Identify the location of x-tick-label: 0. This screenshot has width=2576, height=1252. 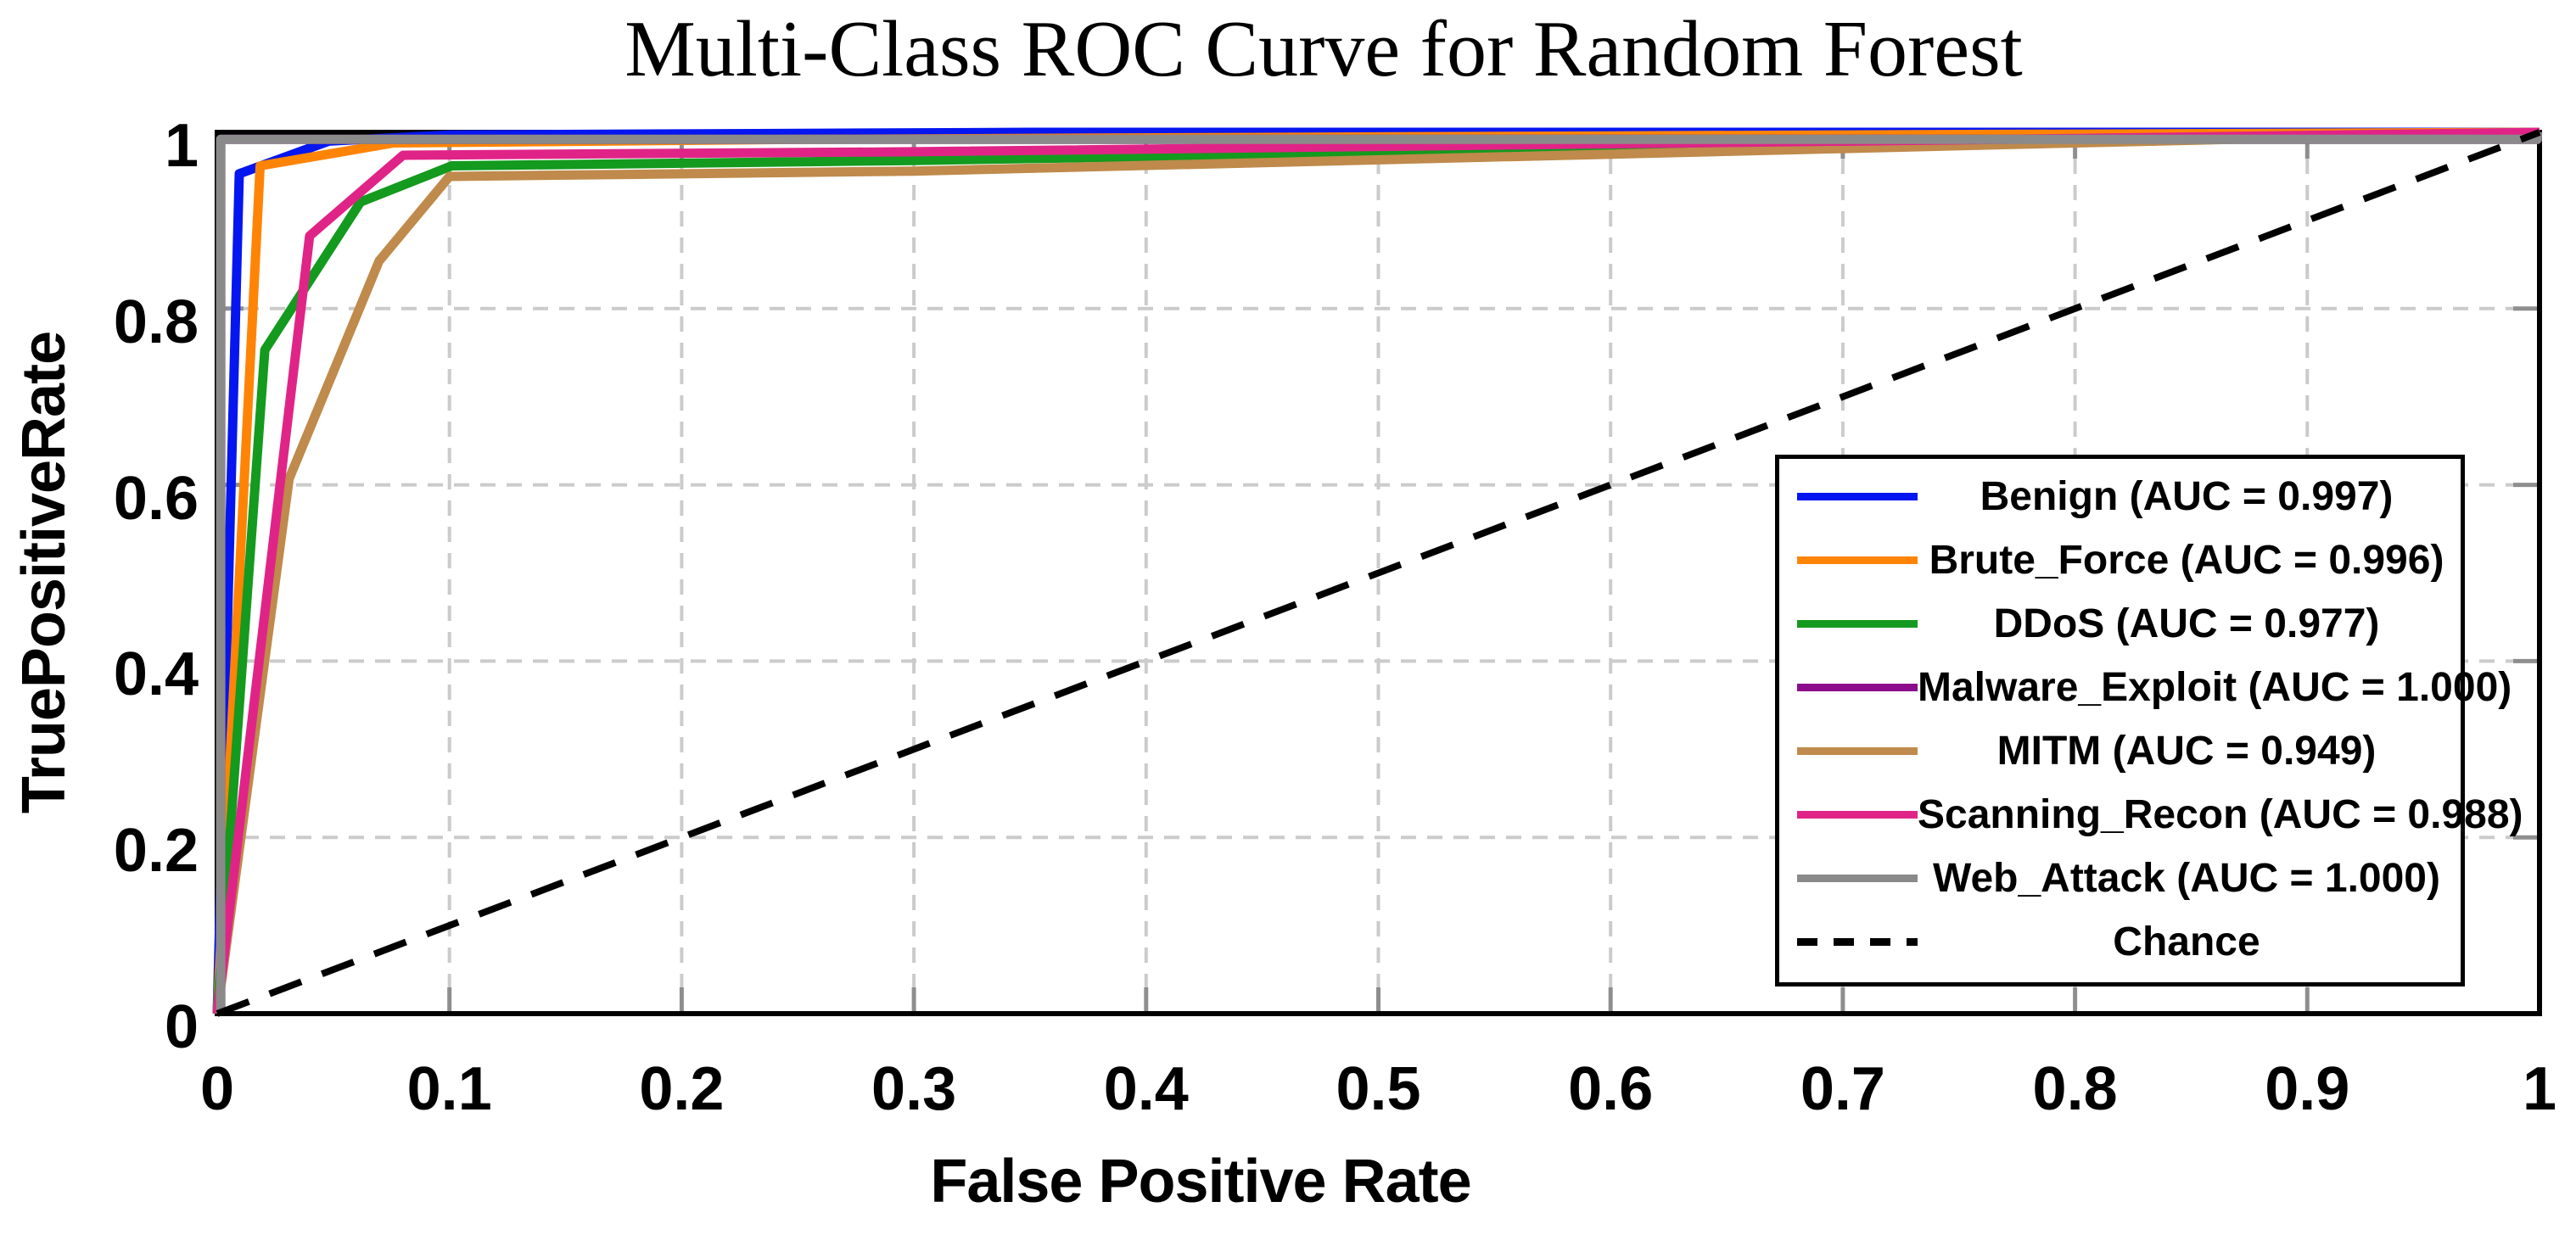
(217, 1089).